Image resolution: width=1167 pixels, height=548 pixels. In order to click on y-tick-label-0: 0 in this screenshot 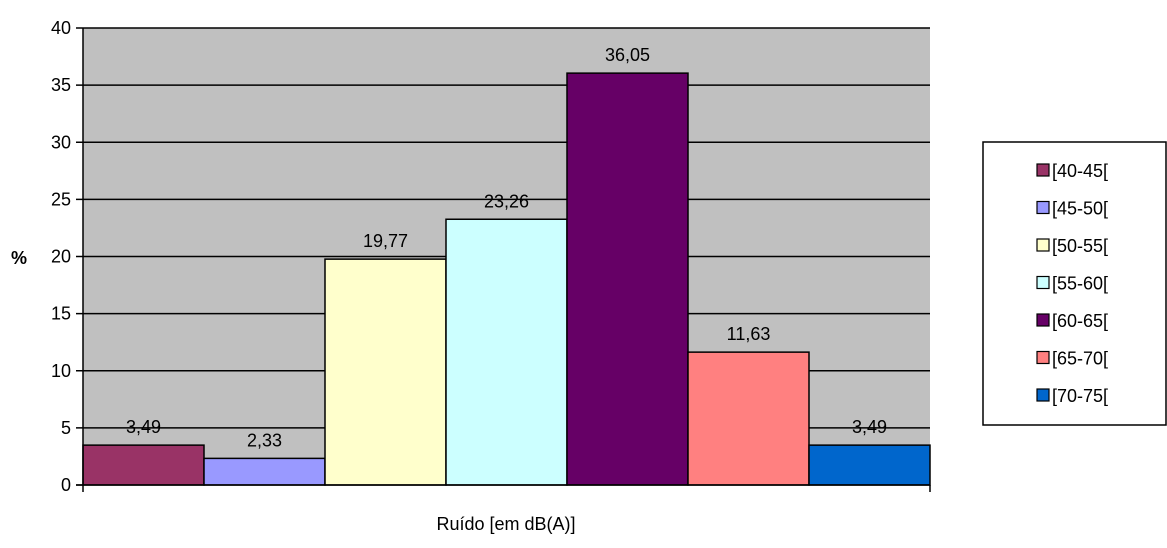, I will do `click(66, 485)`.